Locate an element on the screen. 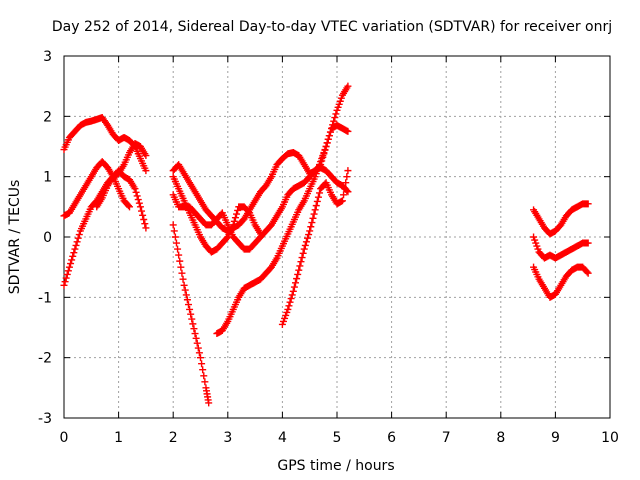 The width and height of the screenshot is (640, 480). y-tick-label: 1 is located at coordinates (47, 178).